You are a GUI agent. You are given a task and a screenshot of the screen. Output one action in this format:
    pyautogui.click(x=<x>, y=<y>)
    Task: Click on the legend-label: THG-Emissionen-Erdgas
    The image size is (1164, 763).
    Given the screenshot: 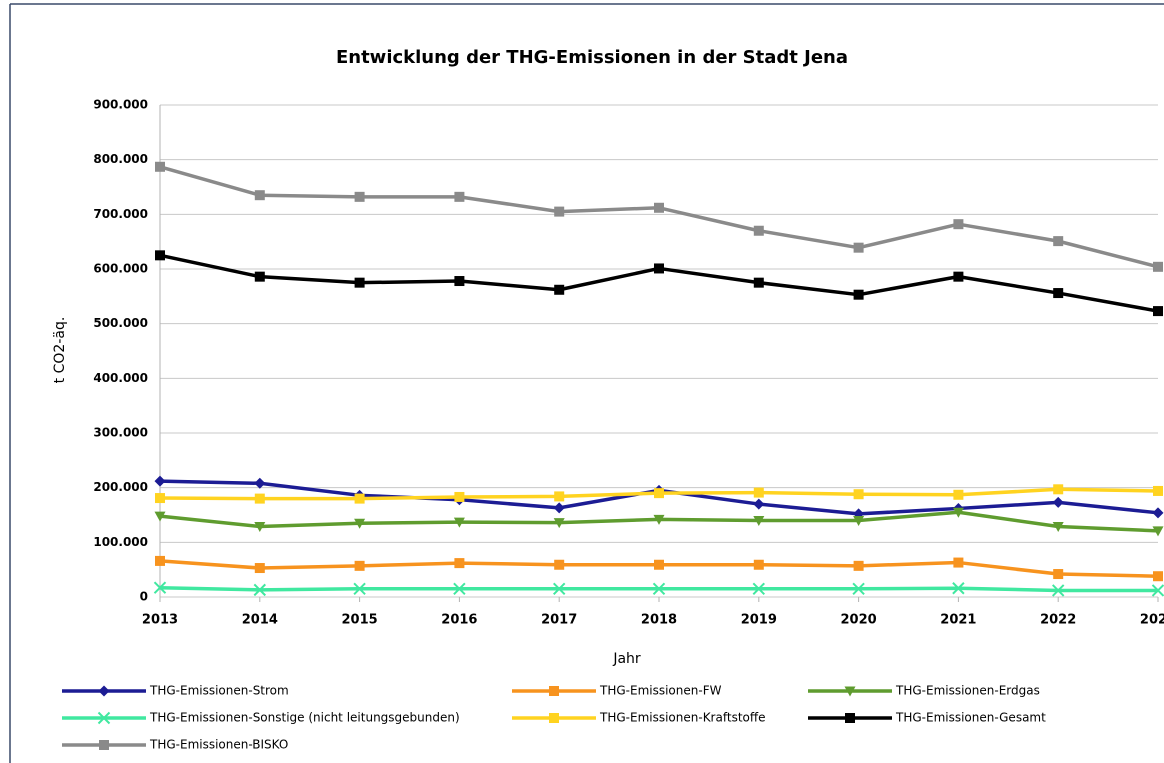 What is the action you would take?
    pyautogui.click(x=967, y=691)
    